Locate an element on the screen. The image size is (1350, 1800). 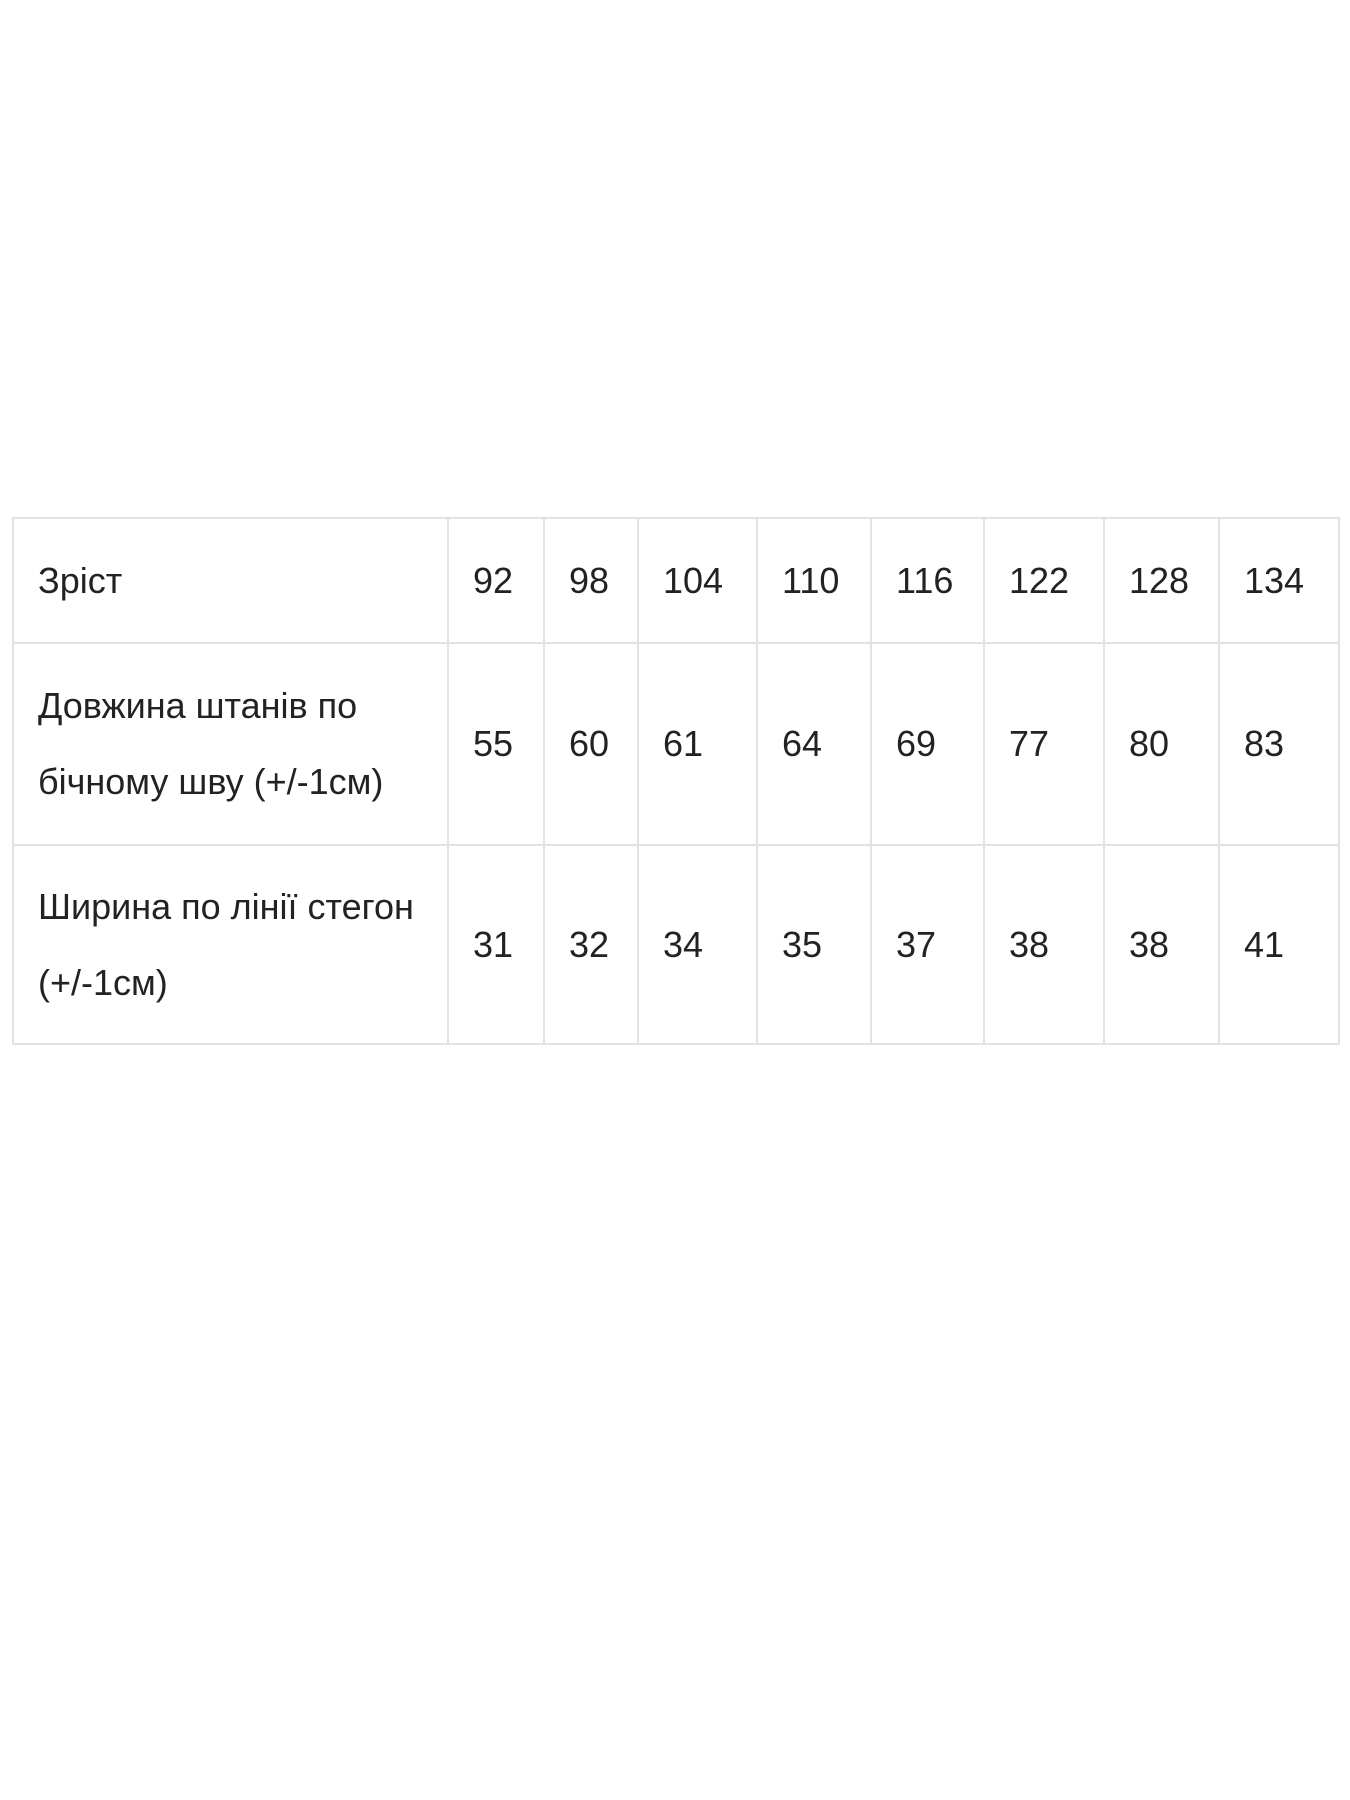
table-cell: 32 is located at coordinates (591, 944).